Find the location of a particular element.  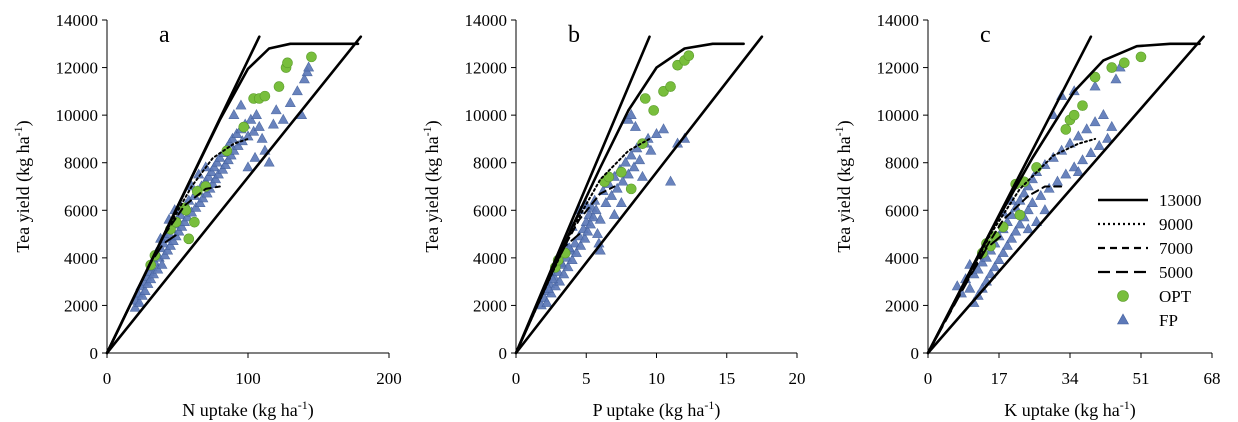

x-tick-label: 51 is located at coordinates (1141, 378).